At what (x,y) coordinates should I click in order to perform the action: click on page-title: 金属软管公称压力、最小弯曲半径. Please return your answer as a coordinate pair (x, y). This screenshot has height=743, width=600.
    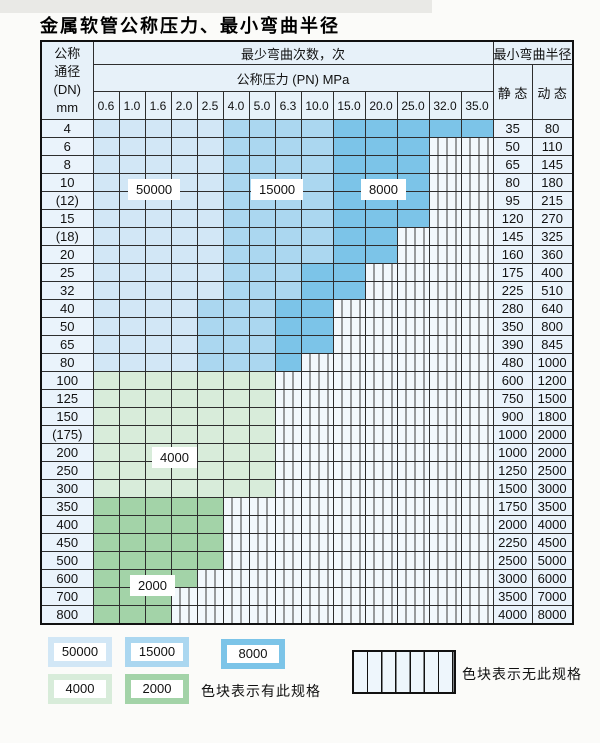
    Looking at the image, I should click on (190, 26).